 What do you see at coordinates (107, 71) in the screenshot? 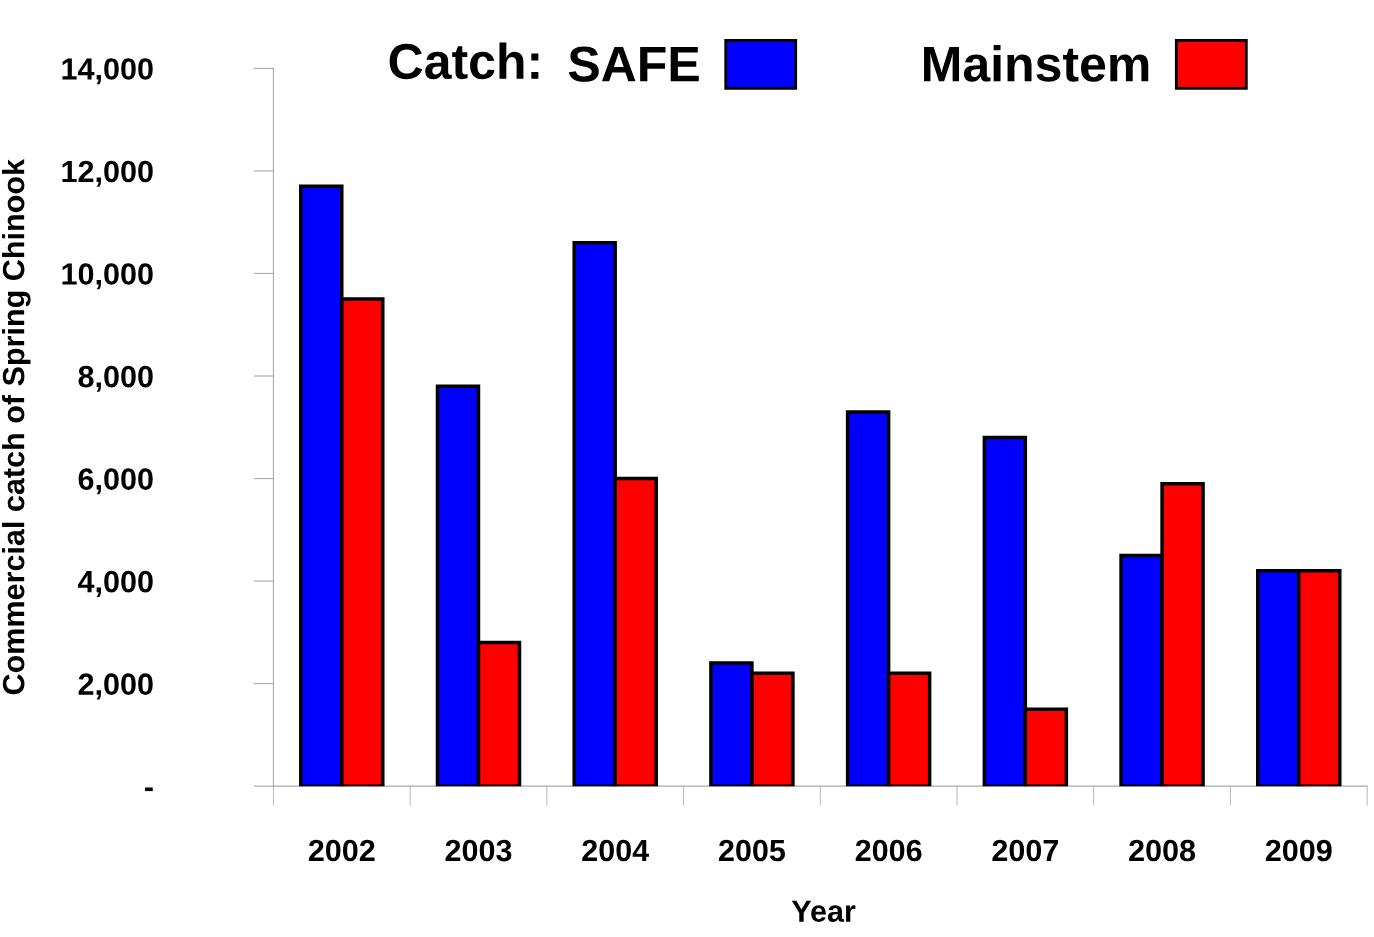
I see `y-tick-label: 14,000` at bounding box center [107, 71].